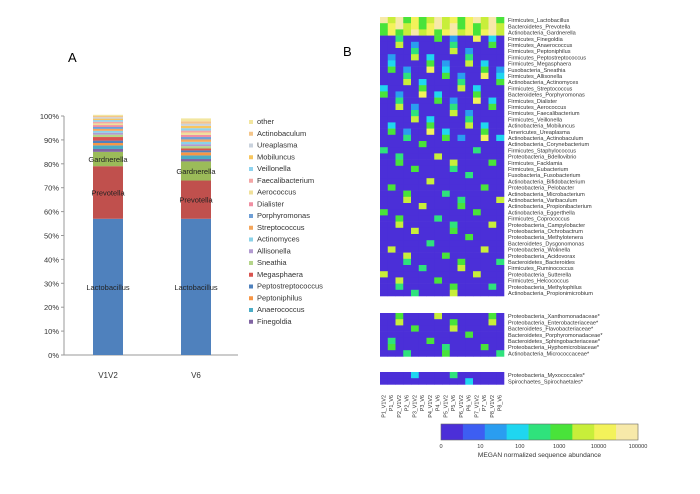 The height and width of the screenshot is (494, 700). What do you see at coordinates (431, 406) in the screenshot?
I see `heatmap-column-label: P4_V1V2` at bounding box center [431, 406].